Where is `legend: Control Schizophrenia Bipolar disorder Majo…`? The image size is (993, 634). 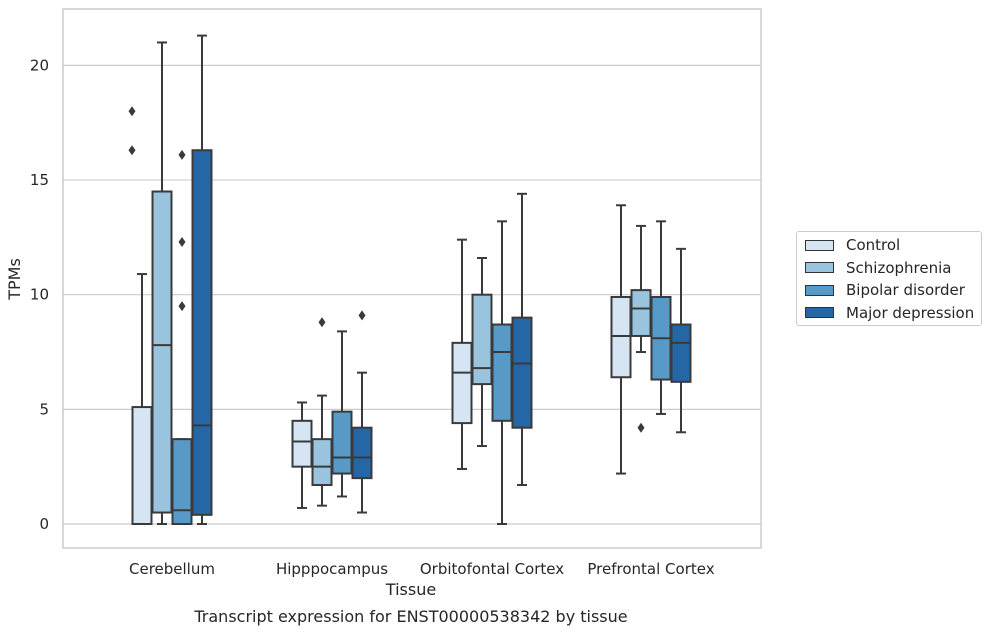 legend: Control Schizophrenia Bipolar disorder Majo… is located at coordinates (889, 278).